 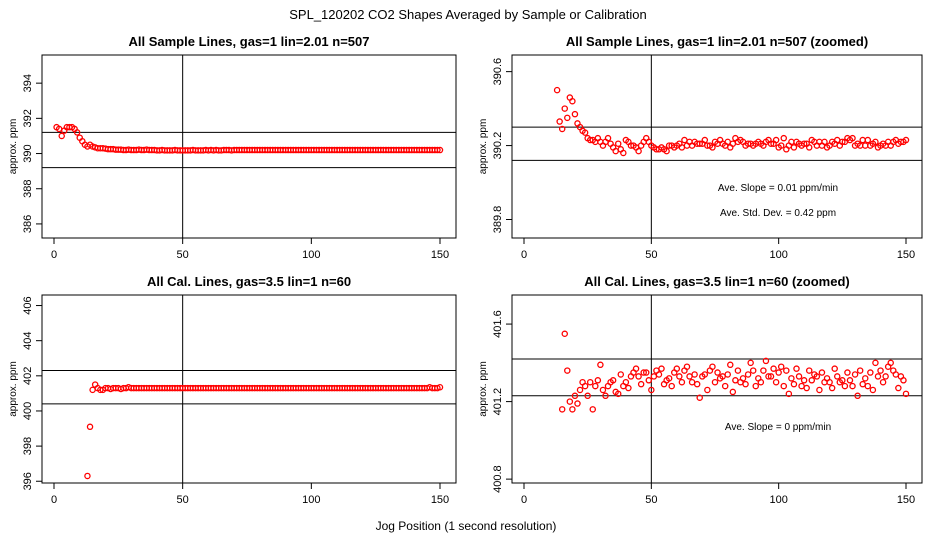 I want to click on panel-annotation: Ave. Std. Dev. = 0.42 ppm, so click(x=778, y=213).